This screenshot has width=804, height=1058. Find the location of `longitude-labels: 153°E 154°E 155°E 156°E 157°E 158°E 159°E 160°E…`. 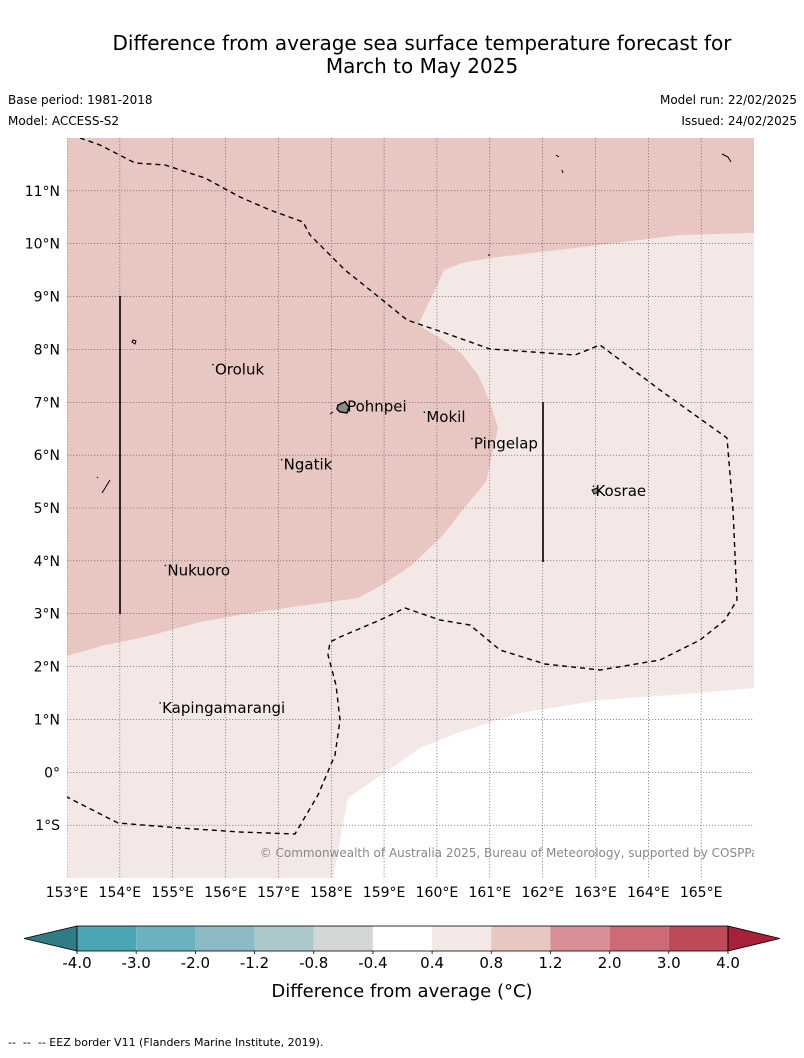

longitude-labels: 153°E 154°E 155°E 156°E 157°E 158°E 159°E 160°E… is located at coordinates (384, 893).